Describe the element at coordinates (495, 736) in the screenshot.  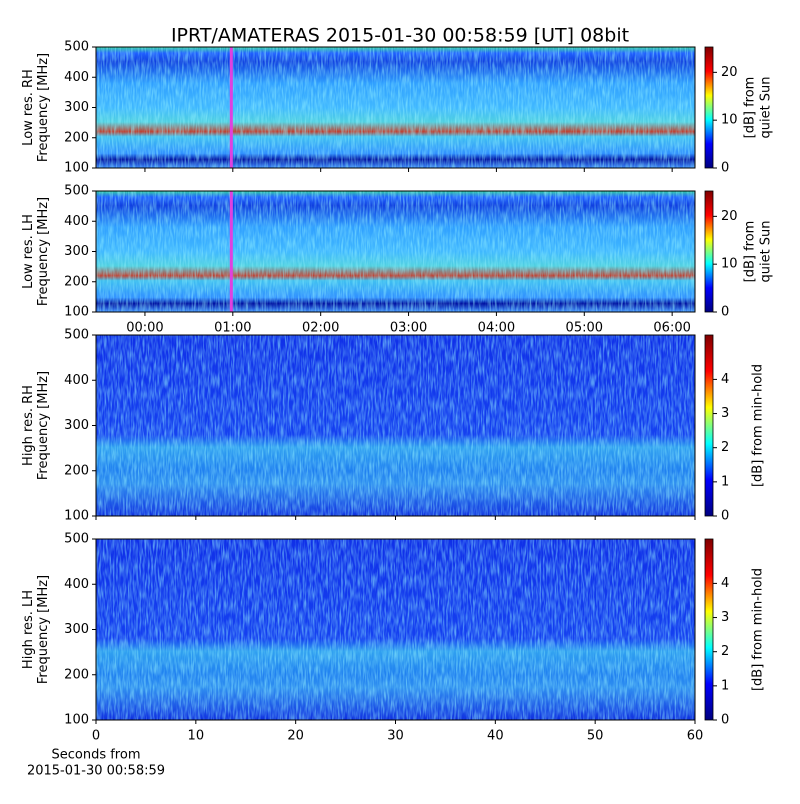
I see `x-tick-label: 40` at that location.